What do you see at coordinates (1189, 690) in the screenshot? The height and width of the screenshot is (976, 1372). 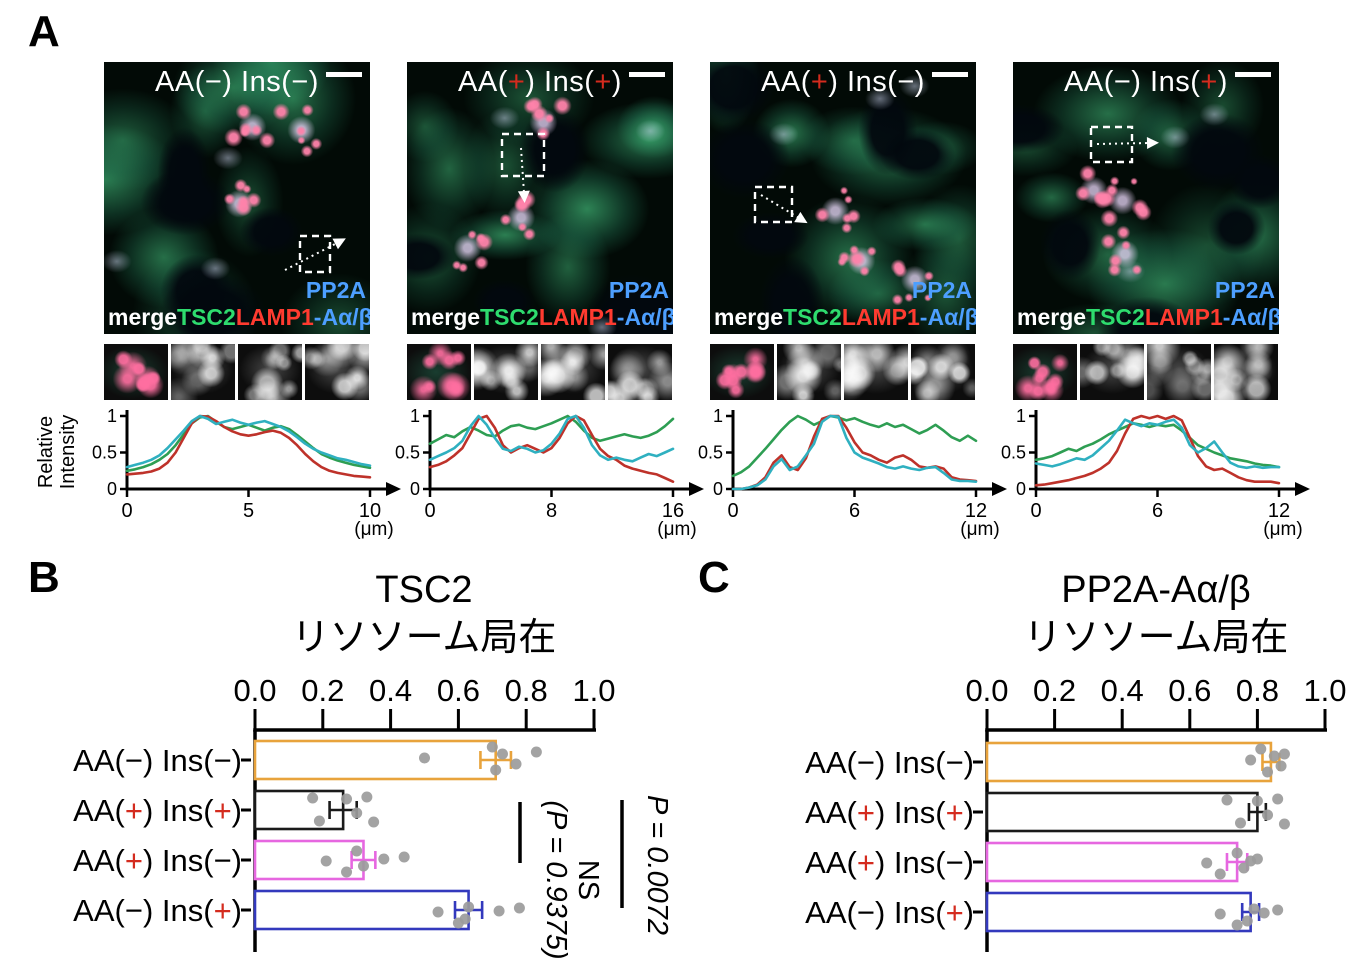 I see `x-tick-label: 0.6` at bounding box center [1189, 690].